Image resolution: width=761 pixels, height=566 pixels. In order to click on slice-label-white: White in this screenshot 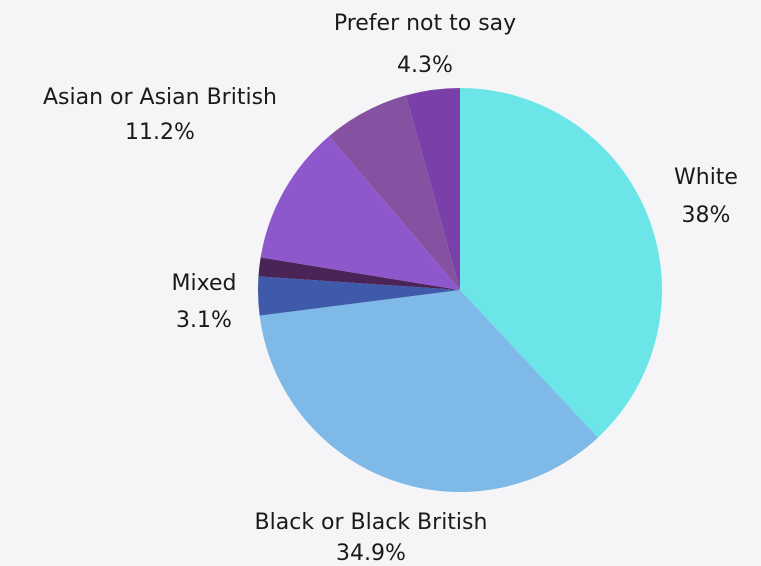, I will do `click(706, 177)`.